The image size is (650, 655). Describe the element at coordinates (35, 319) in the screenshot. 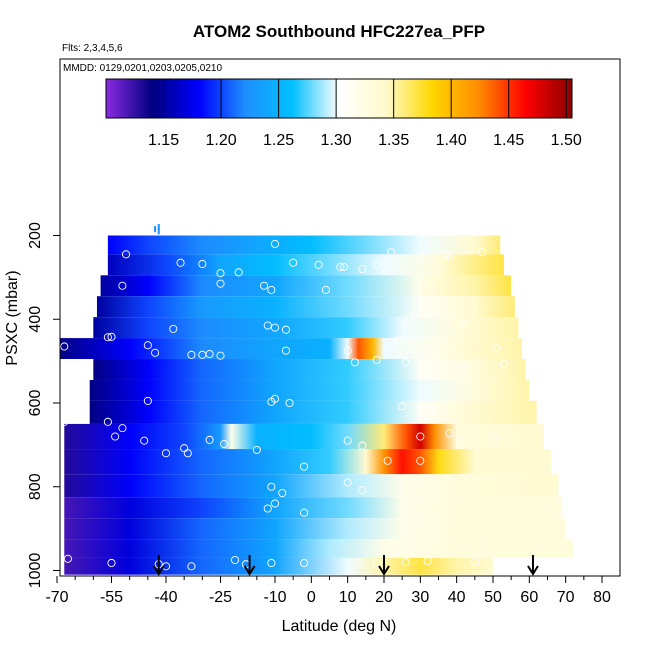

I see `y-tick-label: 400` at that location.